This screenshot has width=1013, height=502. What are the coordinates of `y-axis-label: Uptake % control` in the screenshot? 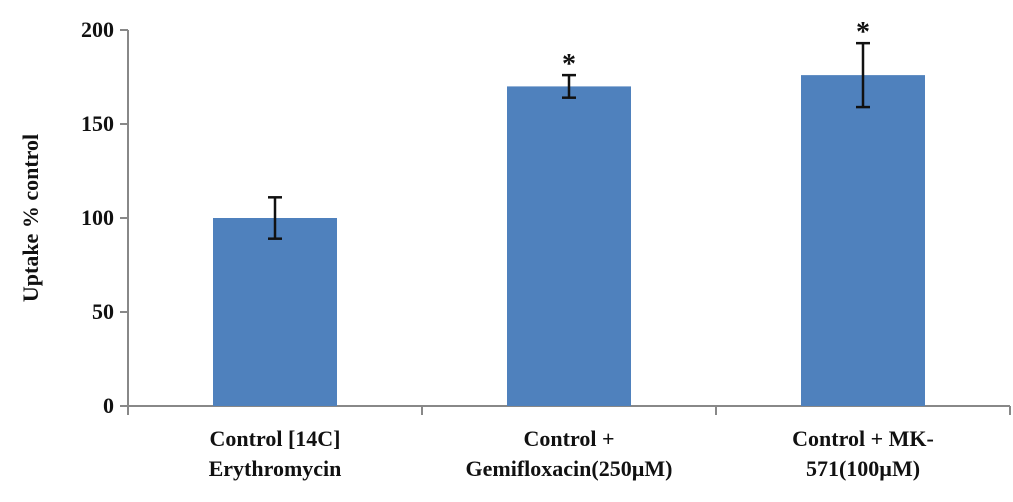 It's located at (30, 218).